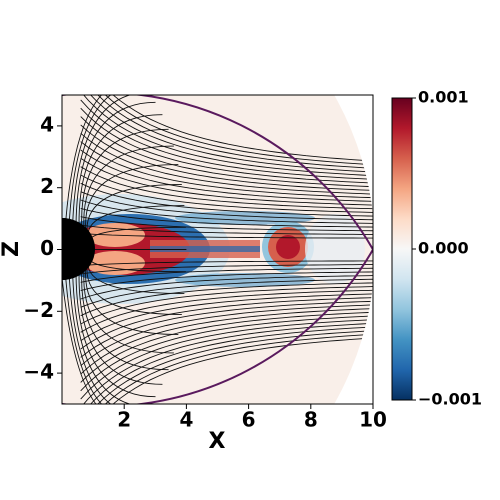 The image size is (500, 500). I want to click on x-tick-label: 10, so click(373, 420).